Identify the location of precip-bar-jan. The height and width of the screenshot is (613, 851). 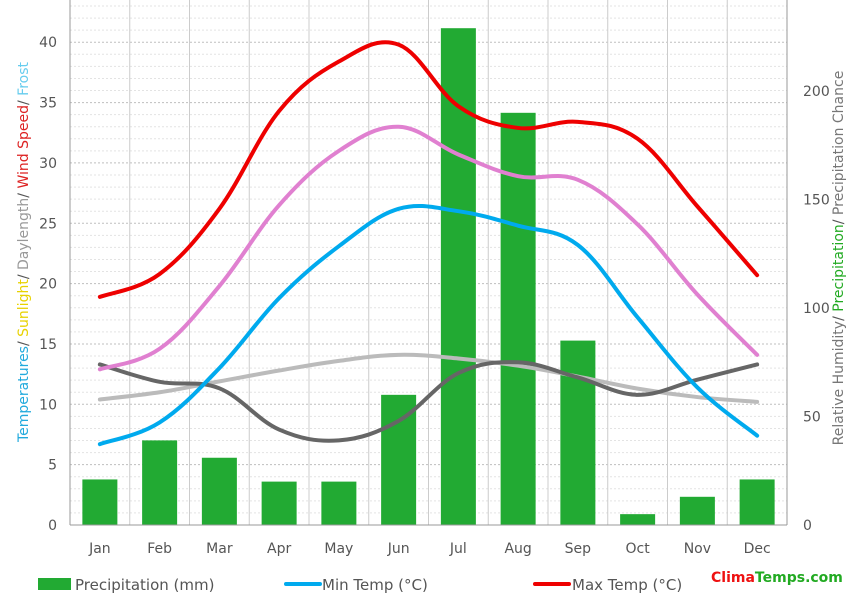
(100, 502).